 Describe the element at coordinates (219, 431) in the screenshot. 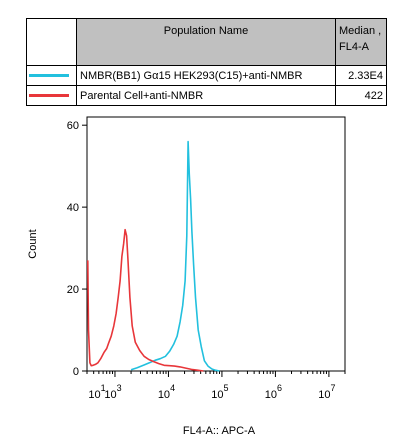

I see `x-axis-label: FL4-A:: APC-A` at that location.